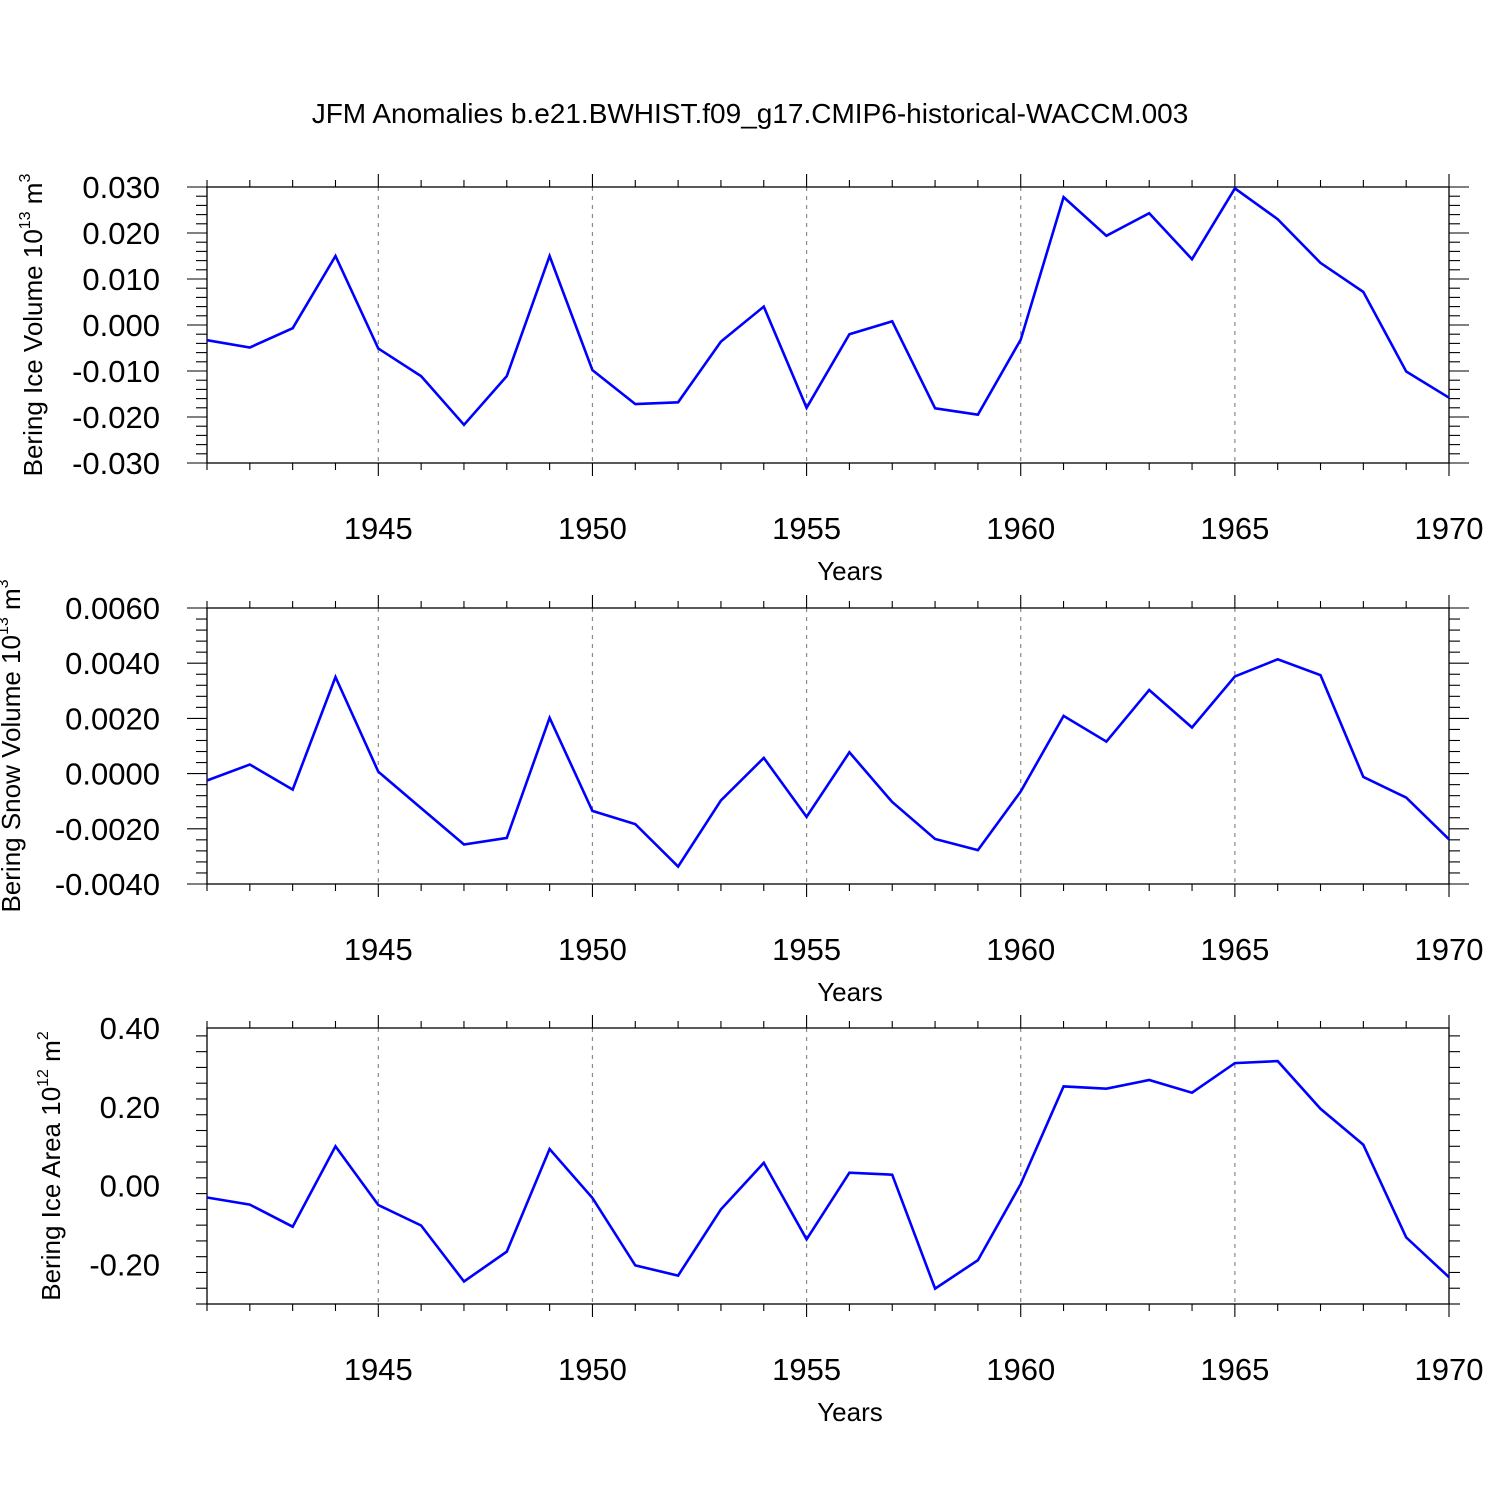  What do you see at coordinates (130, 1028) in the screenshot?
I see `y-tick-label: 0.40` at bounding box center [130, 1028].